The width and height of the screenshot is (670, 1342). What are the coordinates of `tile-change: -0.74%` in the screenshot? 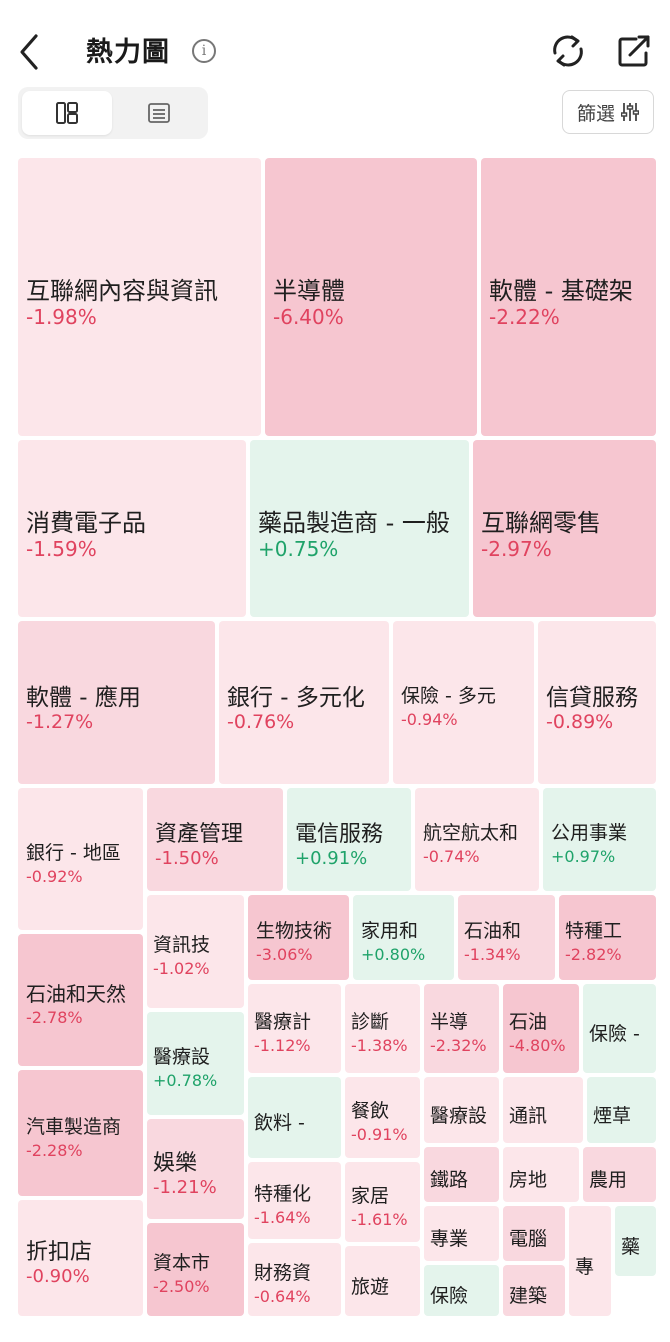 It's located at (451, 856).